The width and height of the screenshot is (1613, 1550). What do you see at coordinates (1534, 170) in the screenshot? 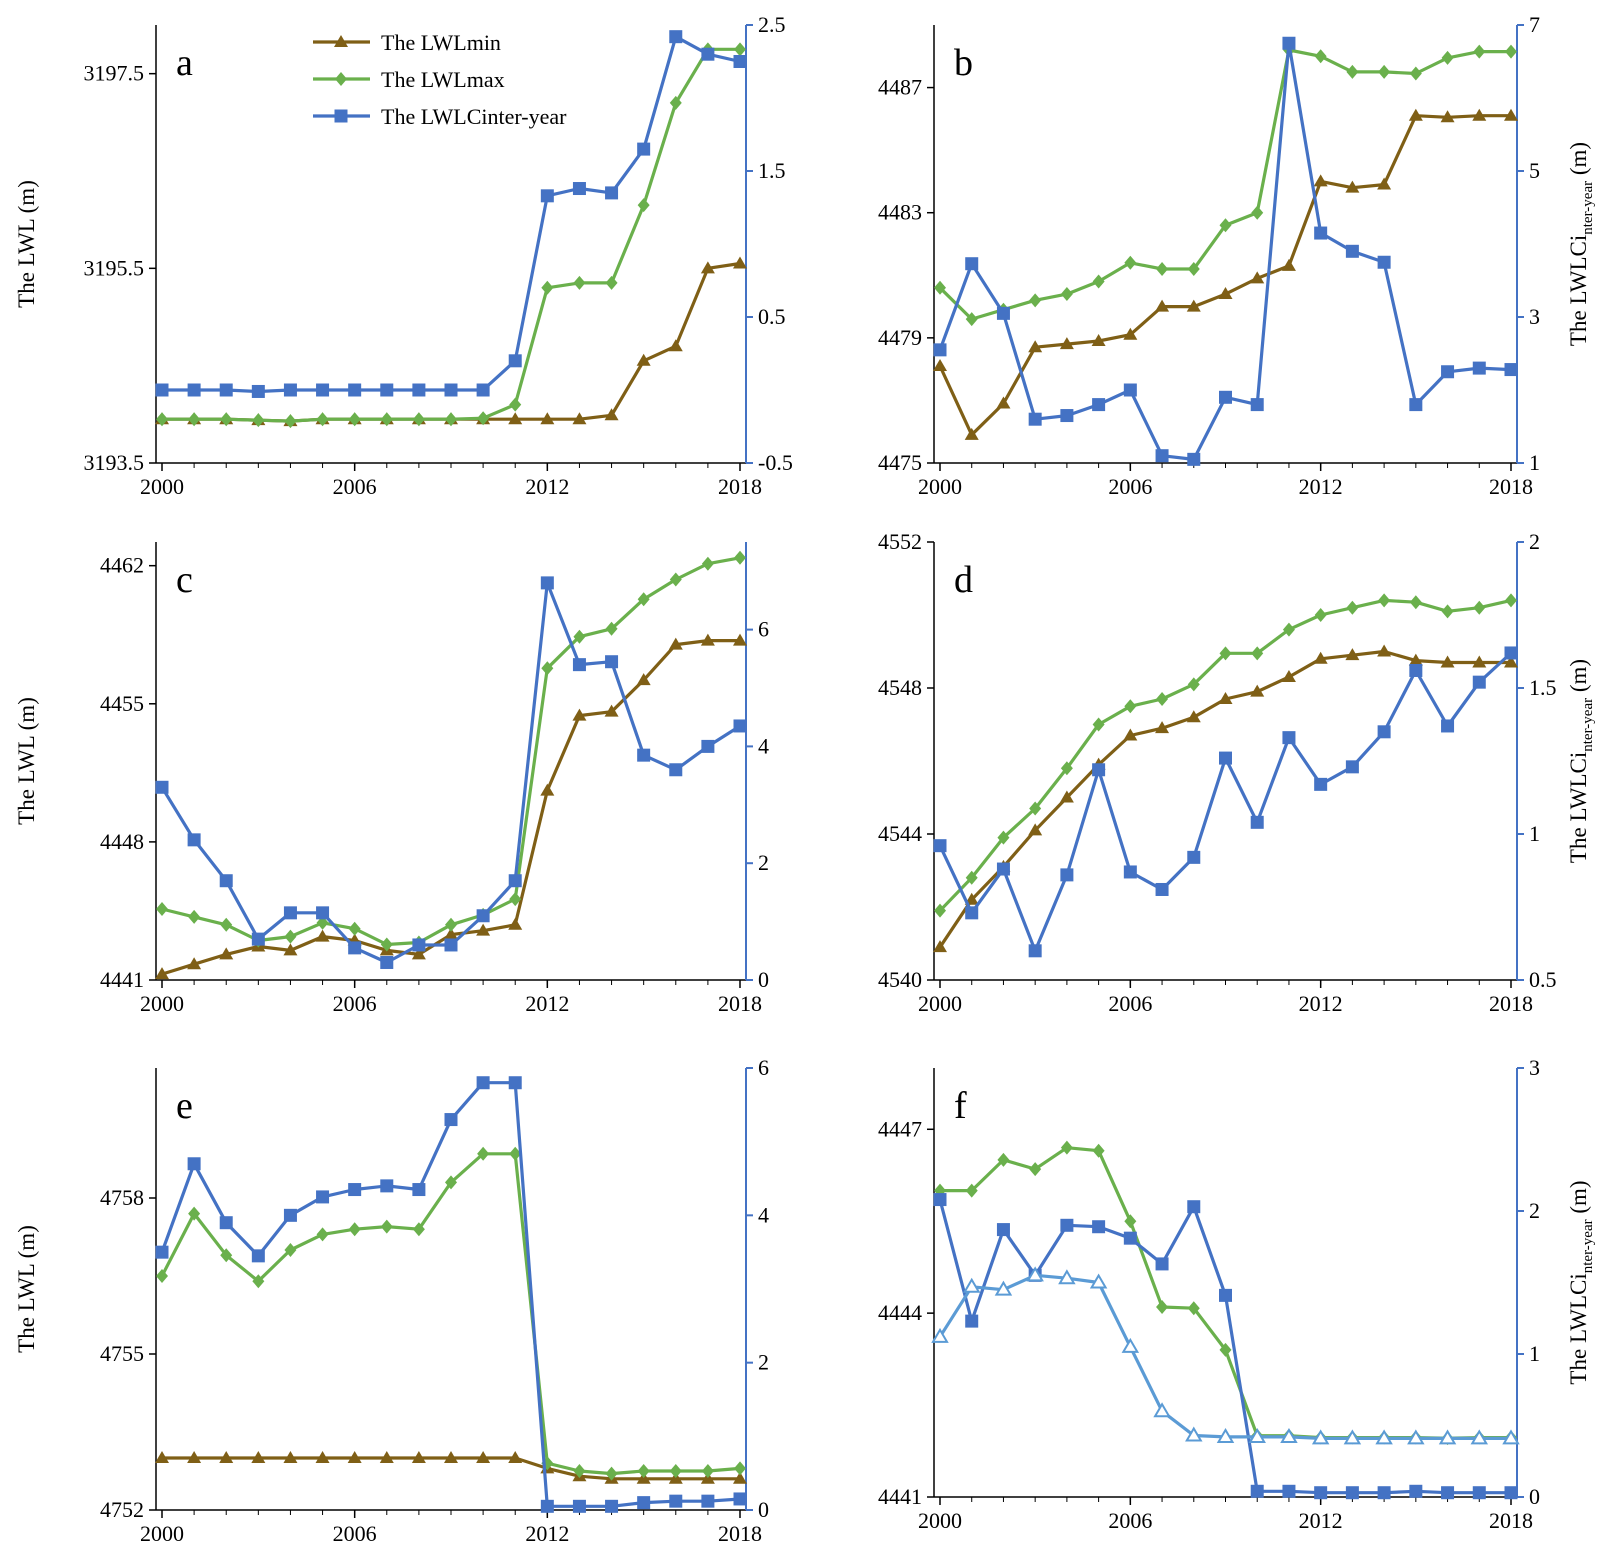
I see `right-tick-label: 5` at bounding box center [1534, 170].